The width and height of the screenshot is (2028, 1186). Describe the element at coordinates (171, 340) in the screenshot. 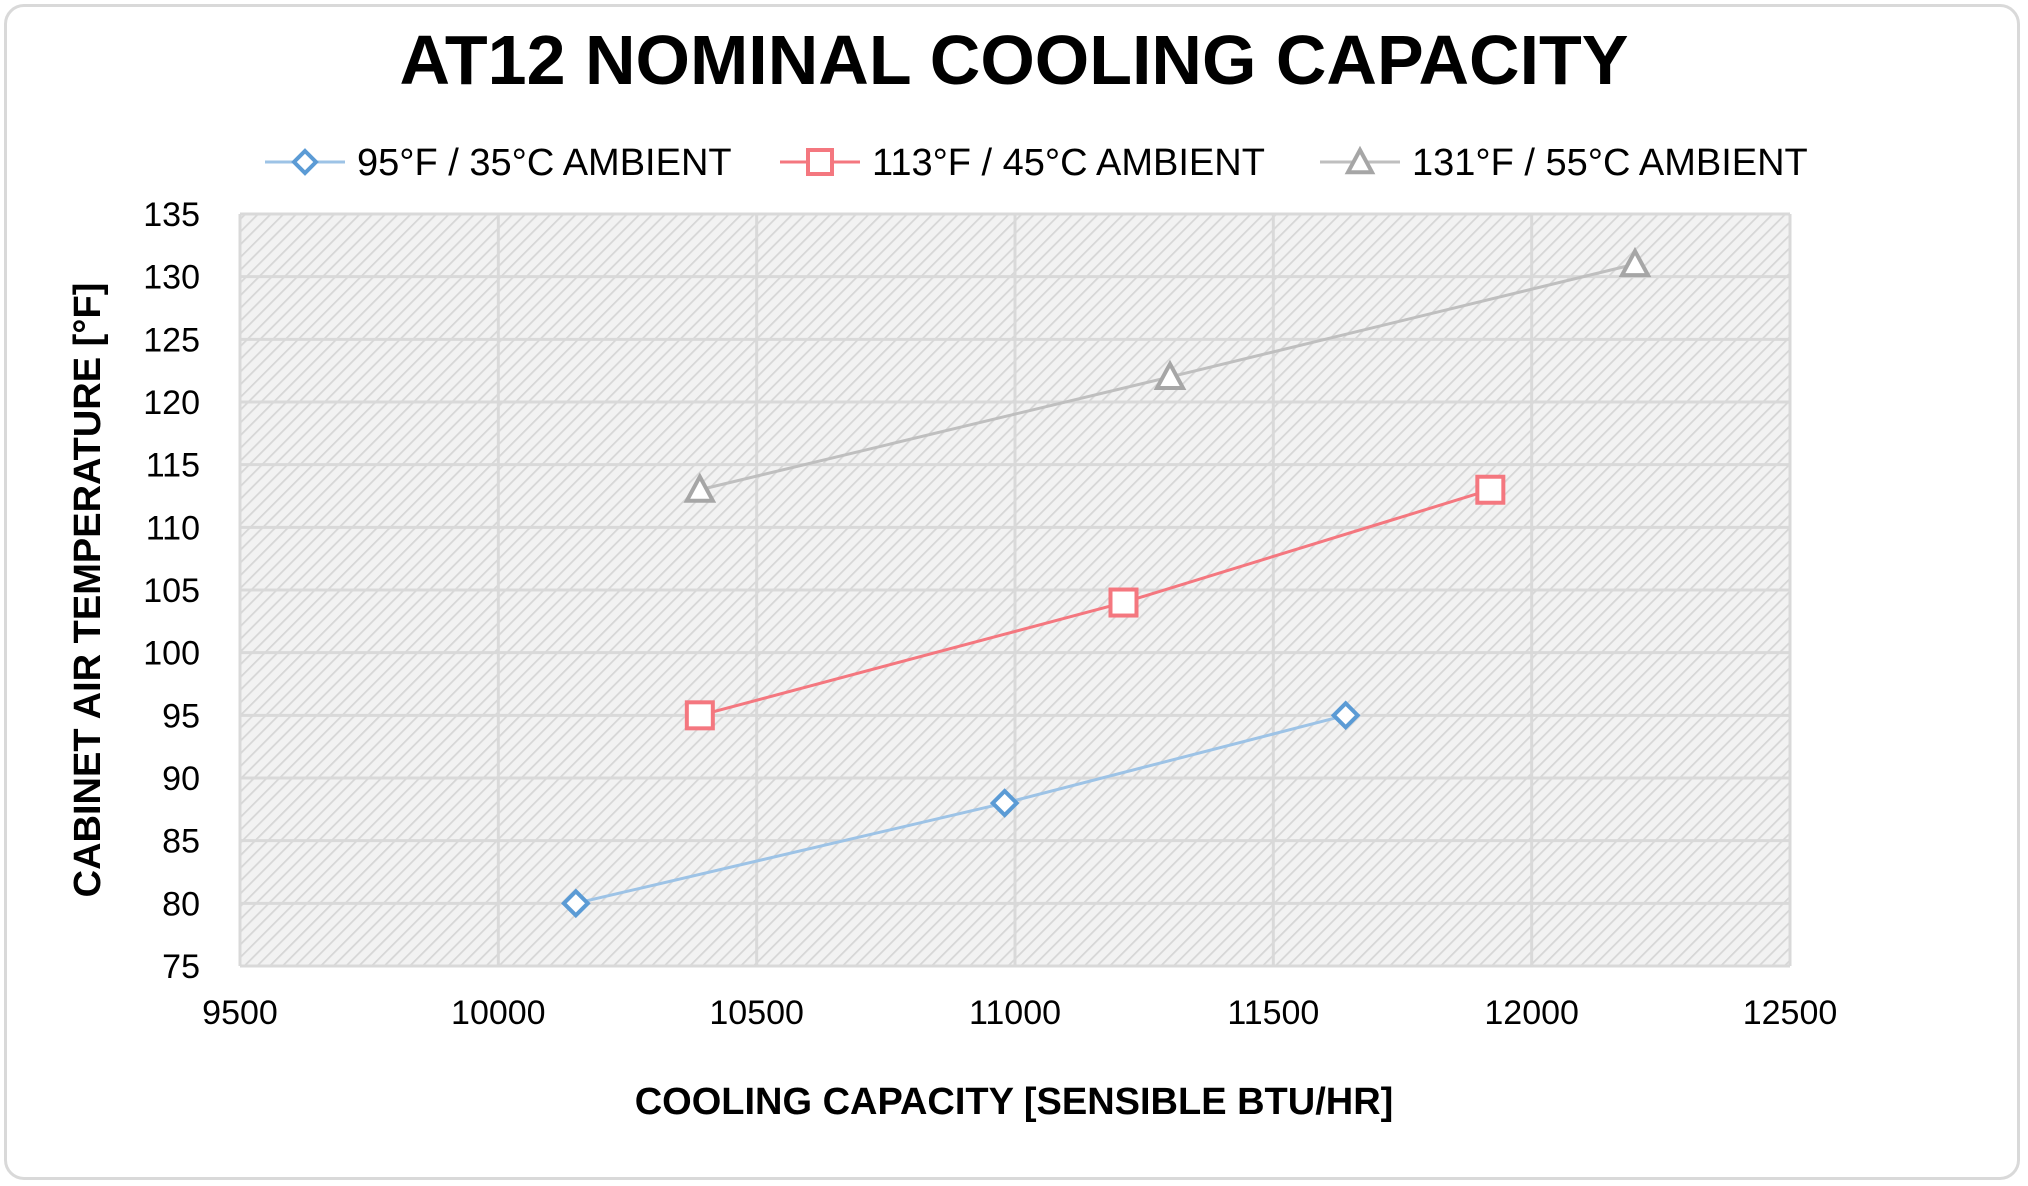

I see `y-tick-label-125: 125` at that location.